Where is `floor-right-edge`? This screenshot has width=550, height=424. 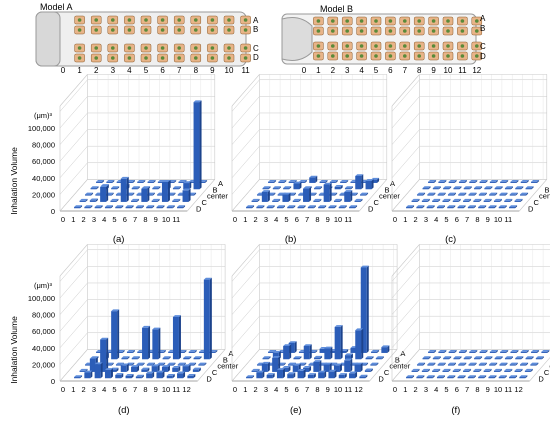
floor-right-edge is located at coordinates (211, 365).